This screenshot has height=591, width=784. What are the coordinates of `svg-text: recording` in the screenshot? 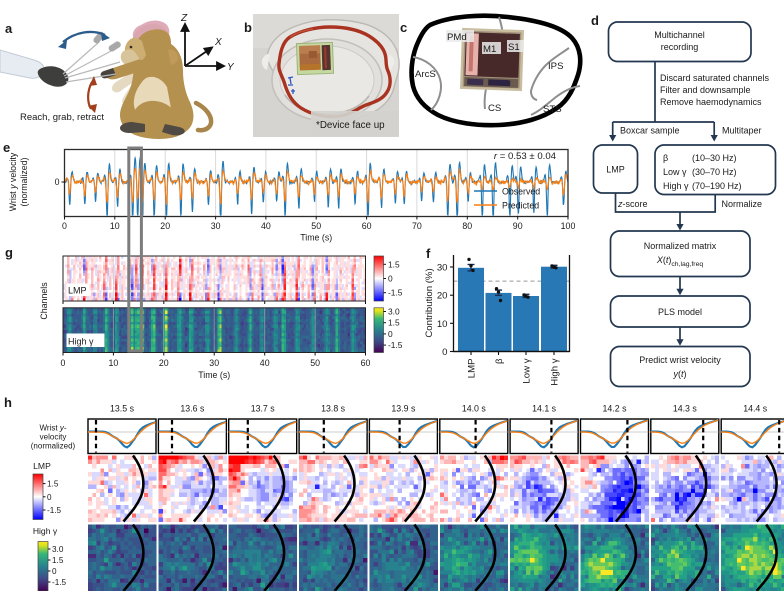 It's located at (680, 47).